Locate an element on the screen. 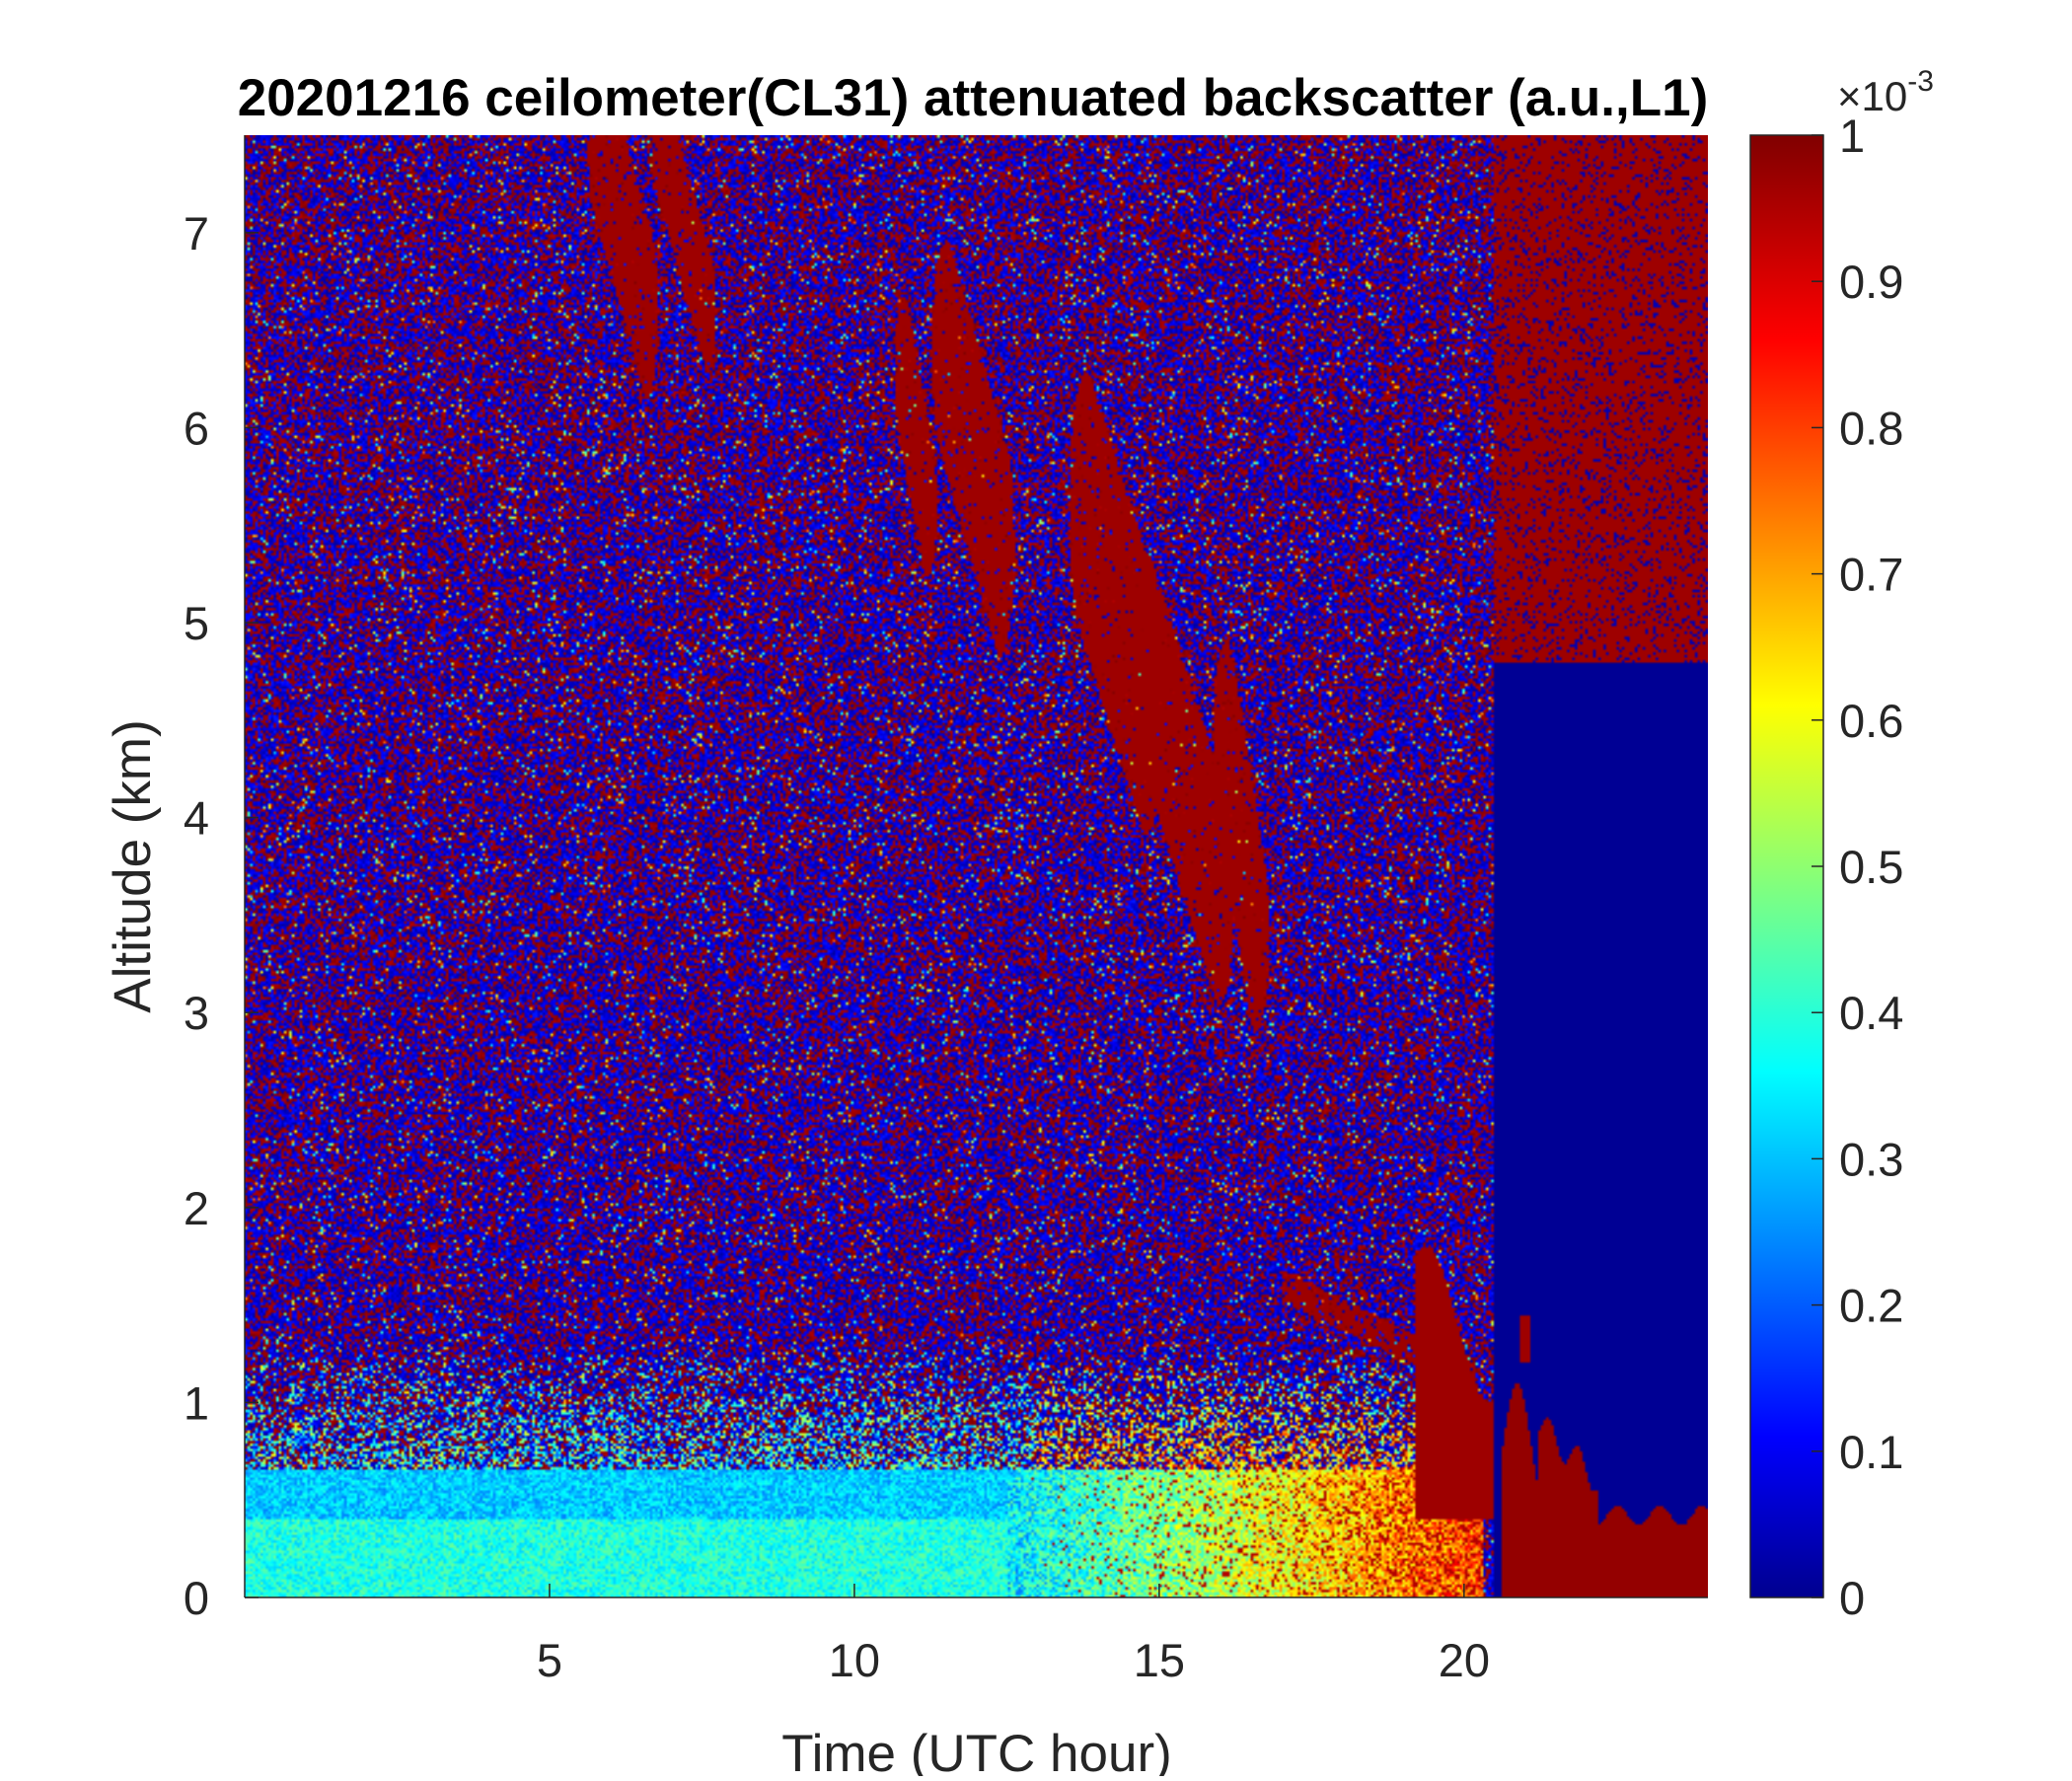  colorbar: 0 0.1 0.2 0.3 0.4 0.5 0.6 0.7 0.8 0.9 1 ×10⁻³ is located at coordinates (1842, 844).